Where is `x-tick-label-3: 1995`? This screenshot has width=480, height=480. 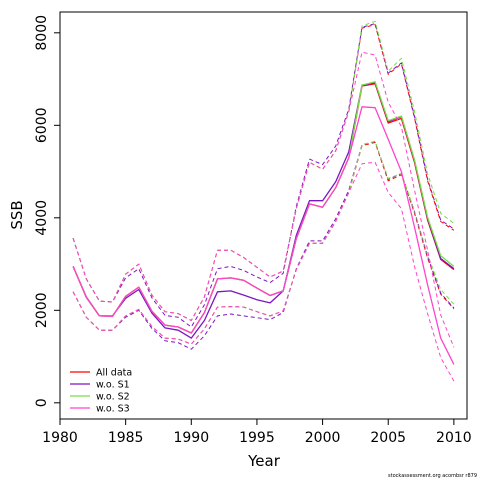 x-tick-label-3: 1995 is located at coordinates (257, 438).